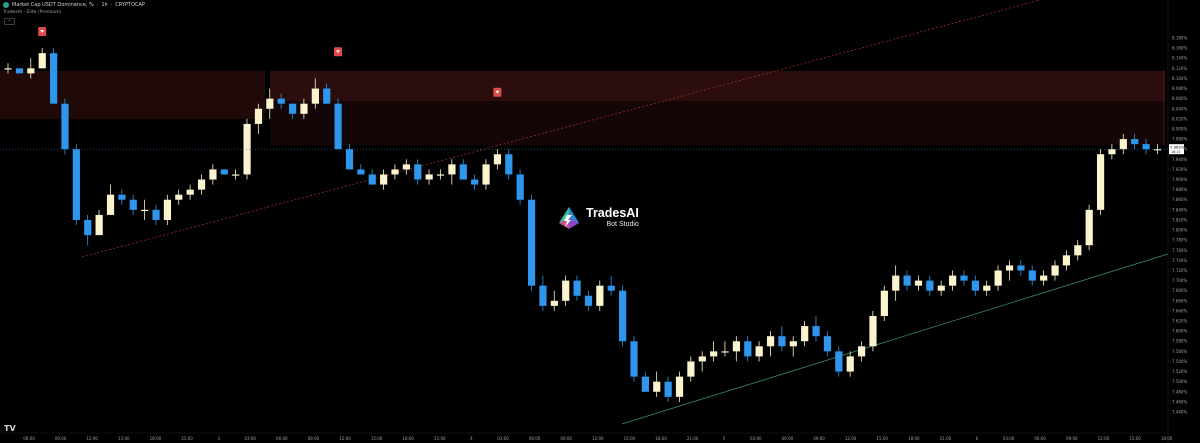 Image resolution: width=1200 pixels, height=443 pixels. Describe the element at coordinates (1179, 341) in the screenshot. I see `price-tick-label: 7.580%` at that location.